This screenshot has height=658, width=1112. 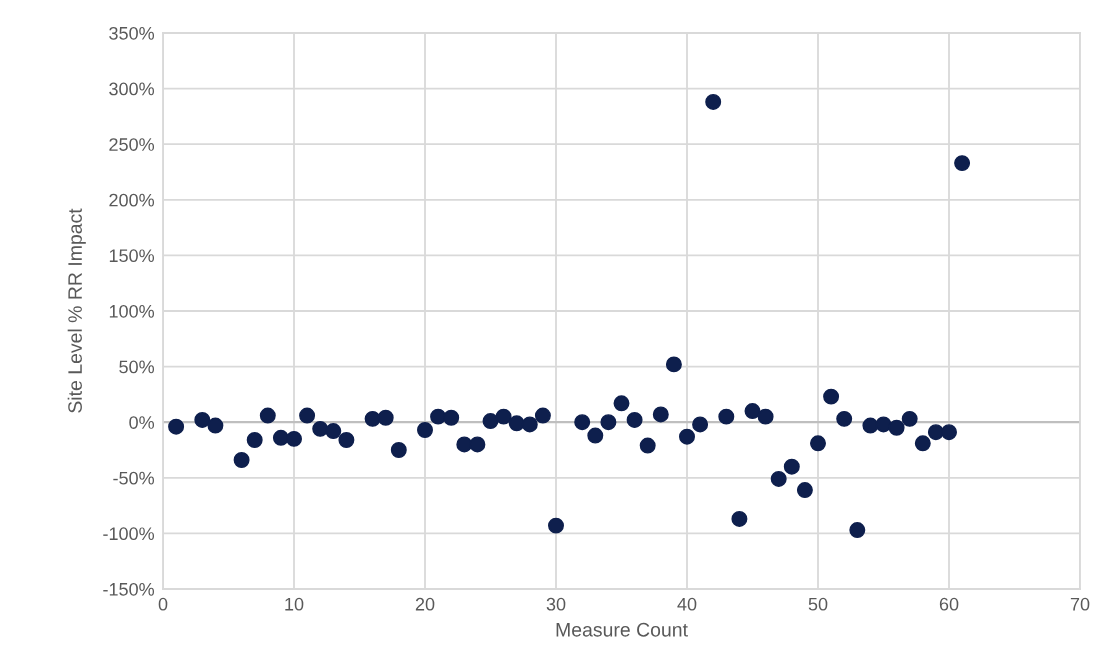 I want to click on x-tick-label: 70, so click(x=1080, y=604).